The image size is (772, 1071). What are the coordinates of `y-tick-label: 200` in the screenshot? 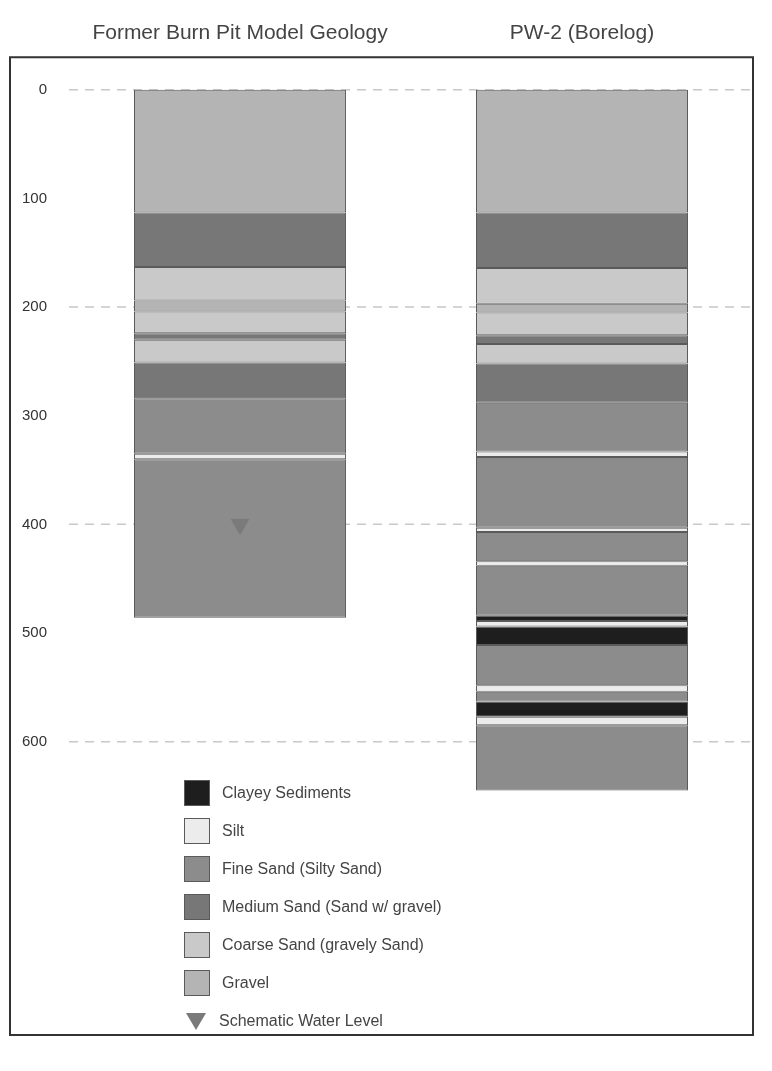 It's located at (35, 306).